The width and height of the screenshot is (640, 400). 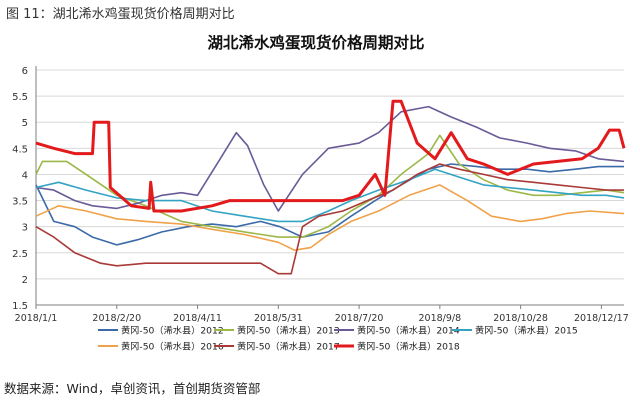 I want to click on data-source-note: 数据来源：Wind，卓创资讯，首创期货资管部, so click(x=132, y=388).